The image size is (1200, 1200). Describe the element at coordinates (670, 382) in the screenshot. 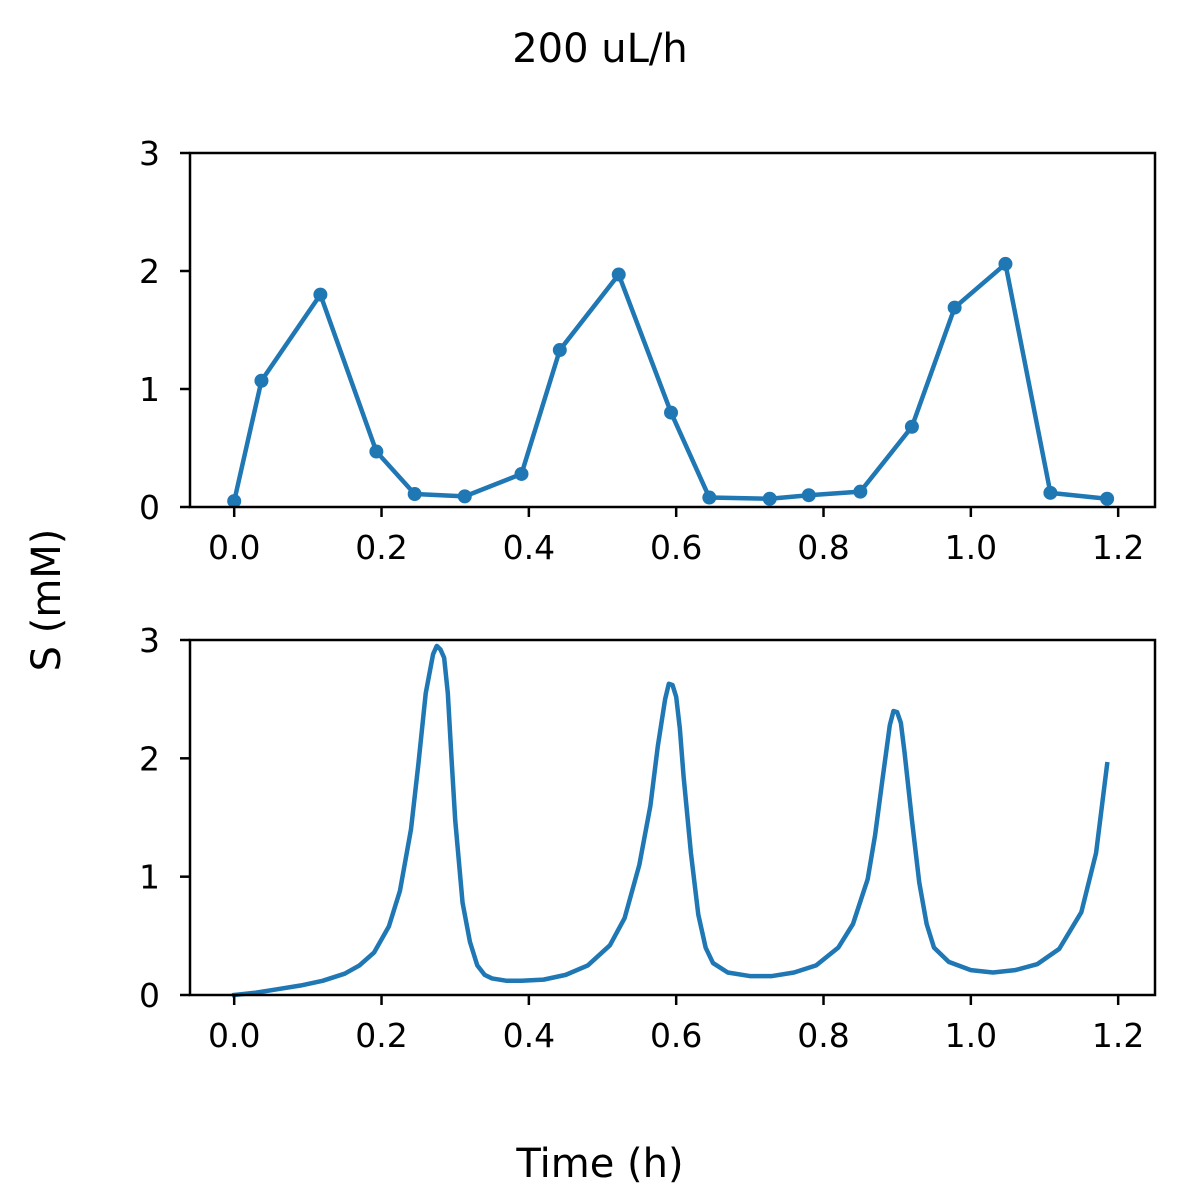

I see `series-line` at that location.